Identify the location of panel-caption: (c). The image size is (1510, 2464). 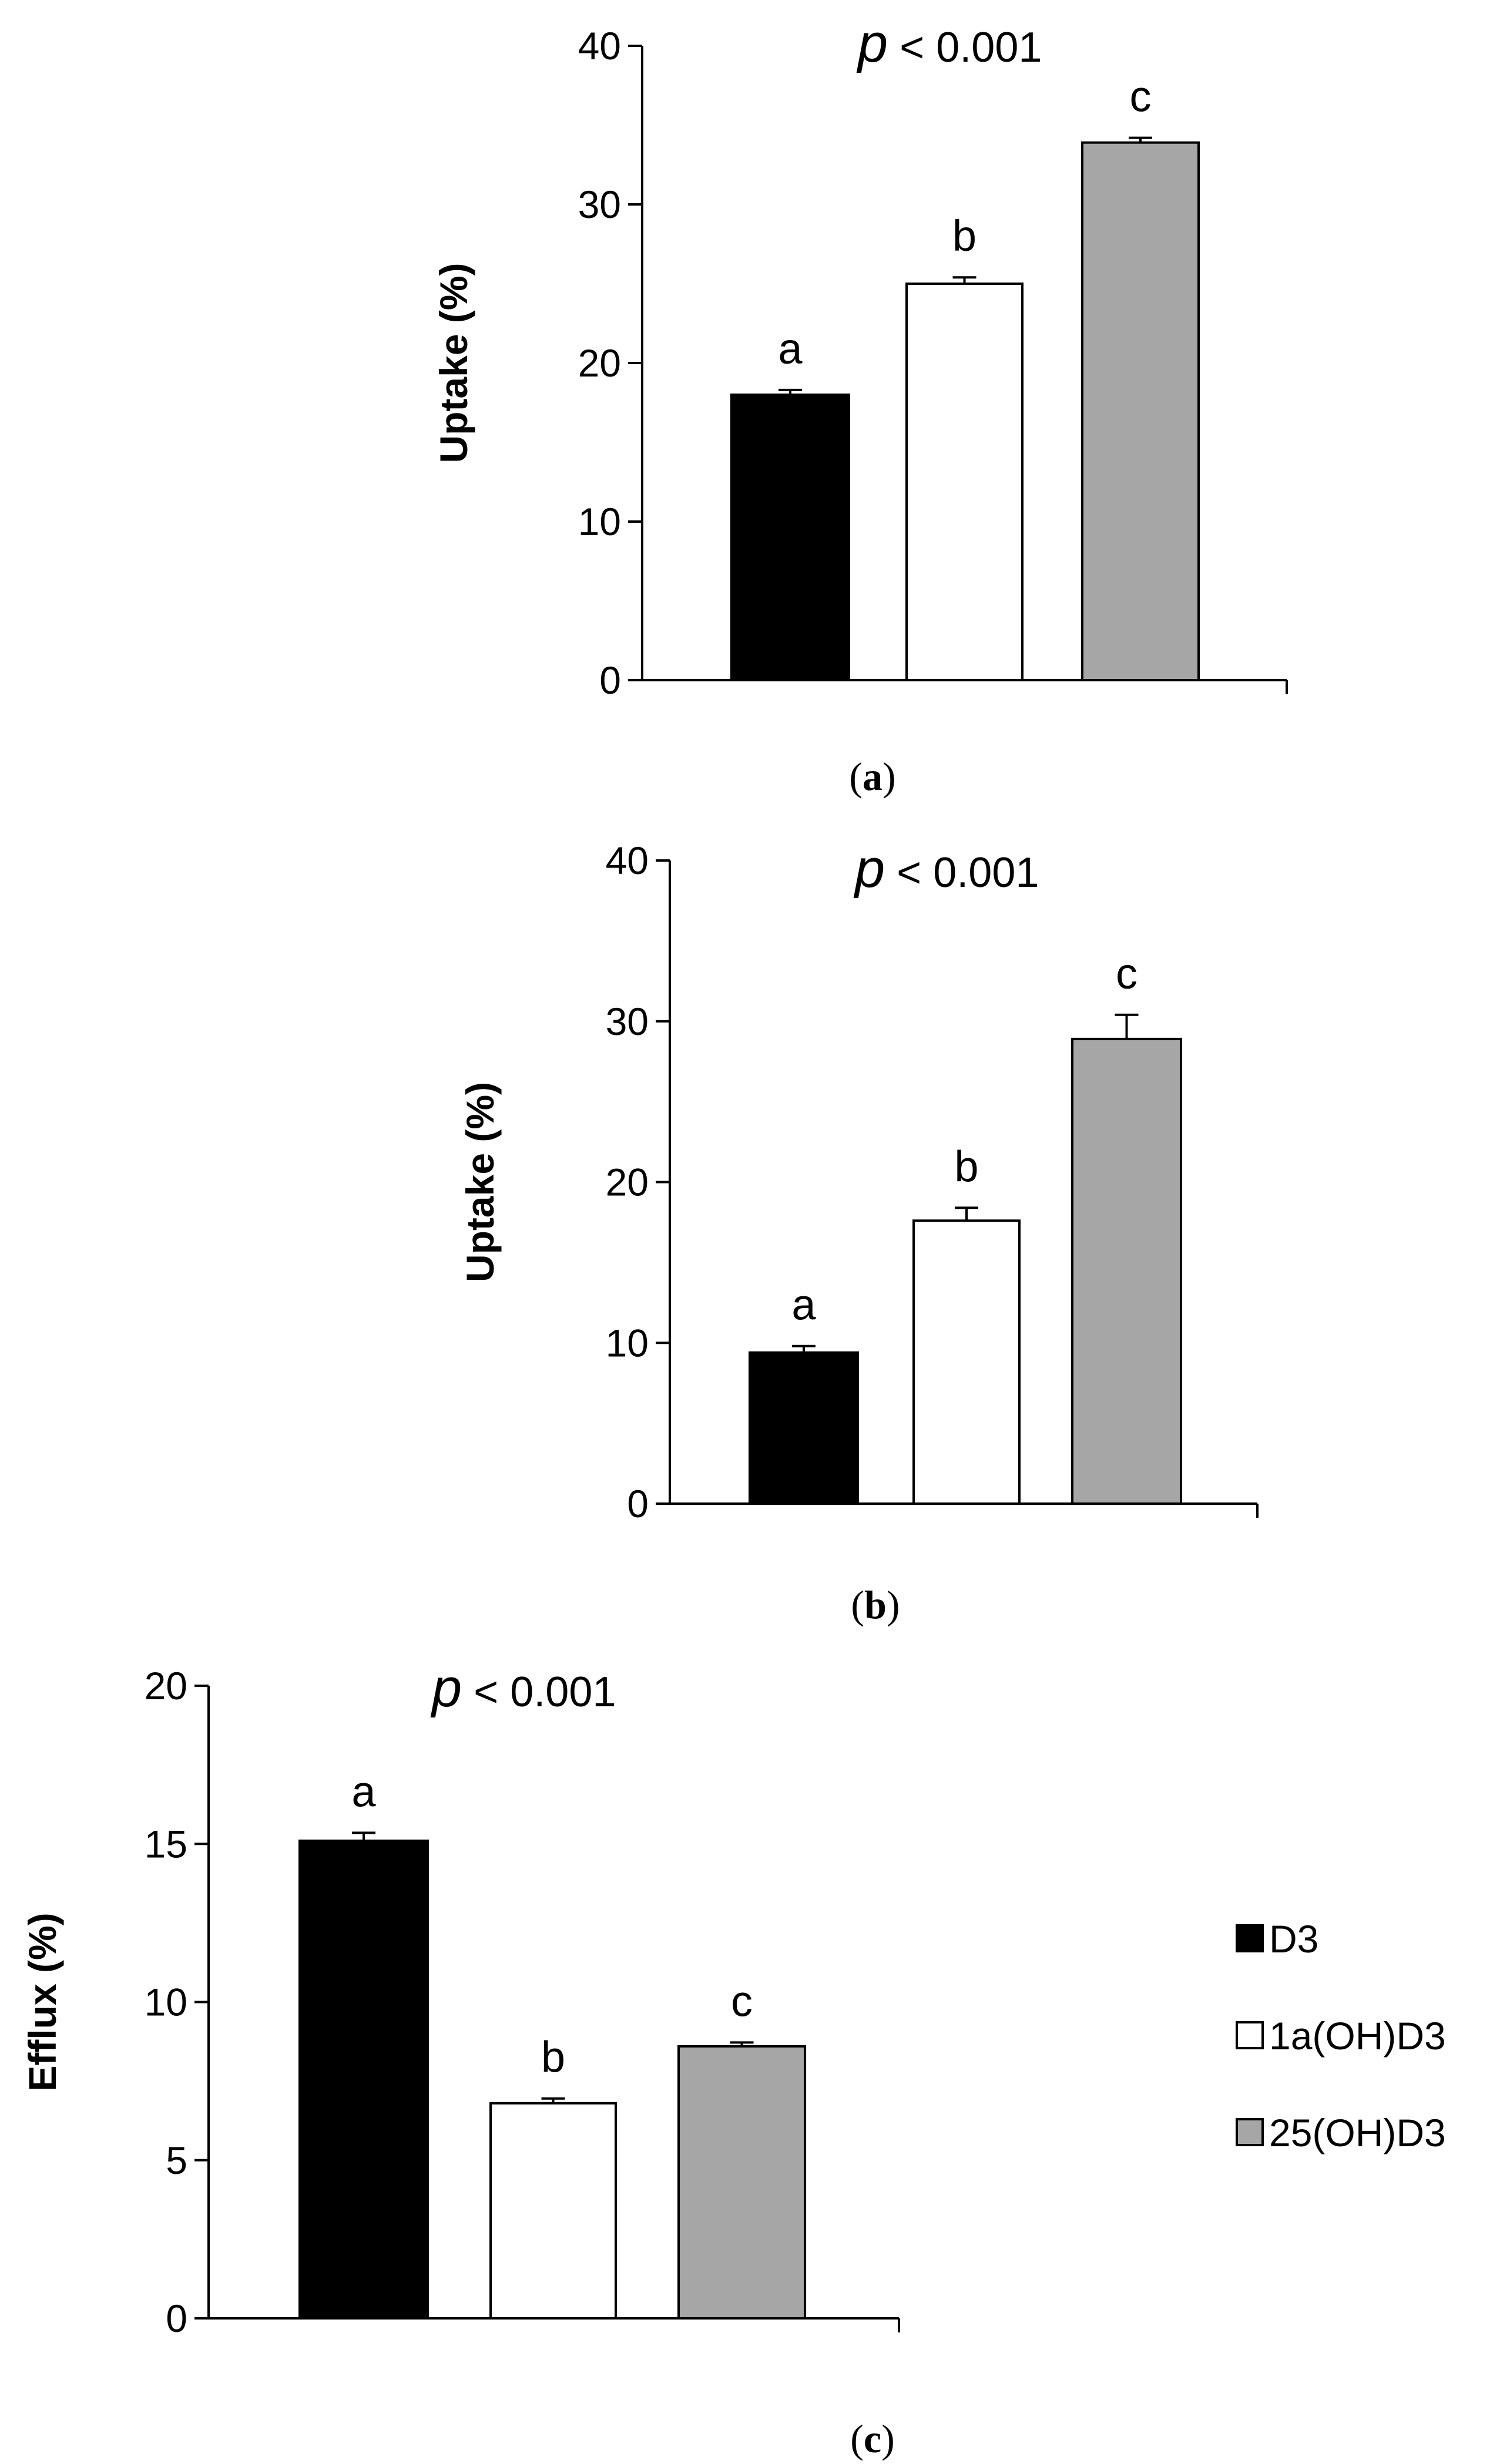
(872, 2438).